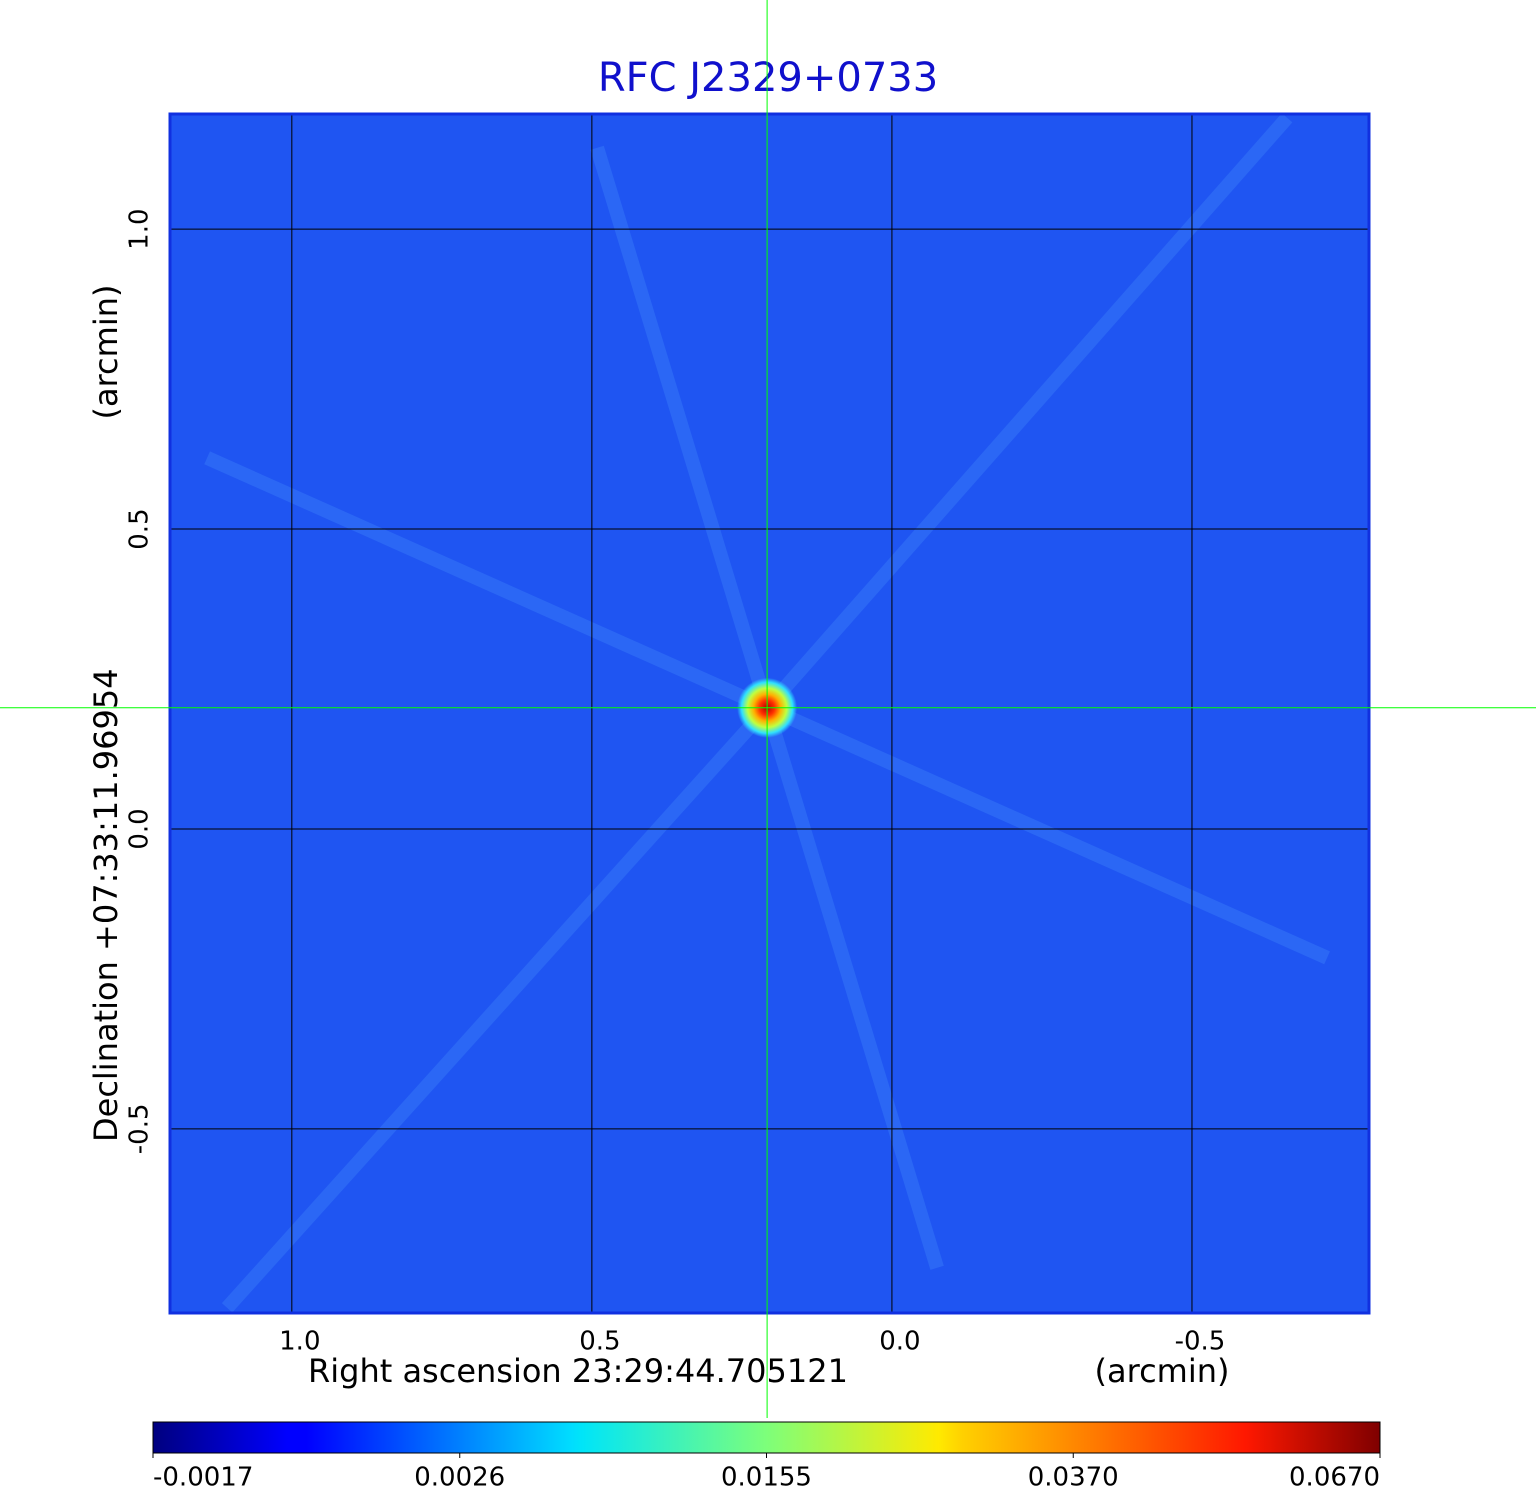 This screenshot has width=1536, height=1511. I want to click on y-tick-label: 1.0, so click(140, 228).